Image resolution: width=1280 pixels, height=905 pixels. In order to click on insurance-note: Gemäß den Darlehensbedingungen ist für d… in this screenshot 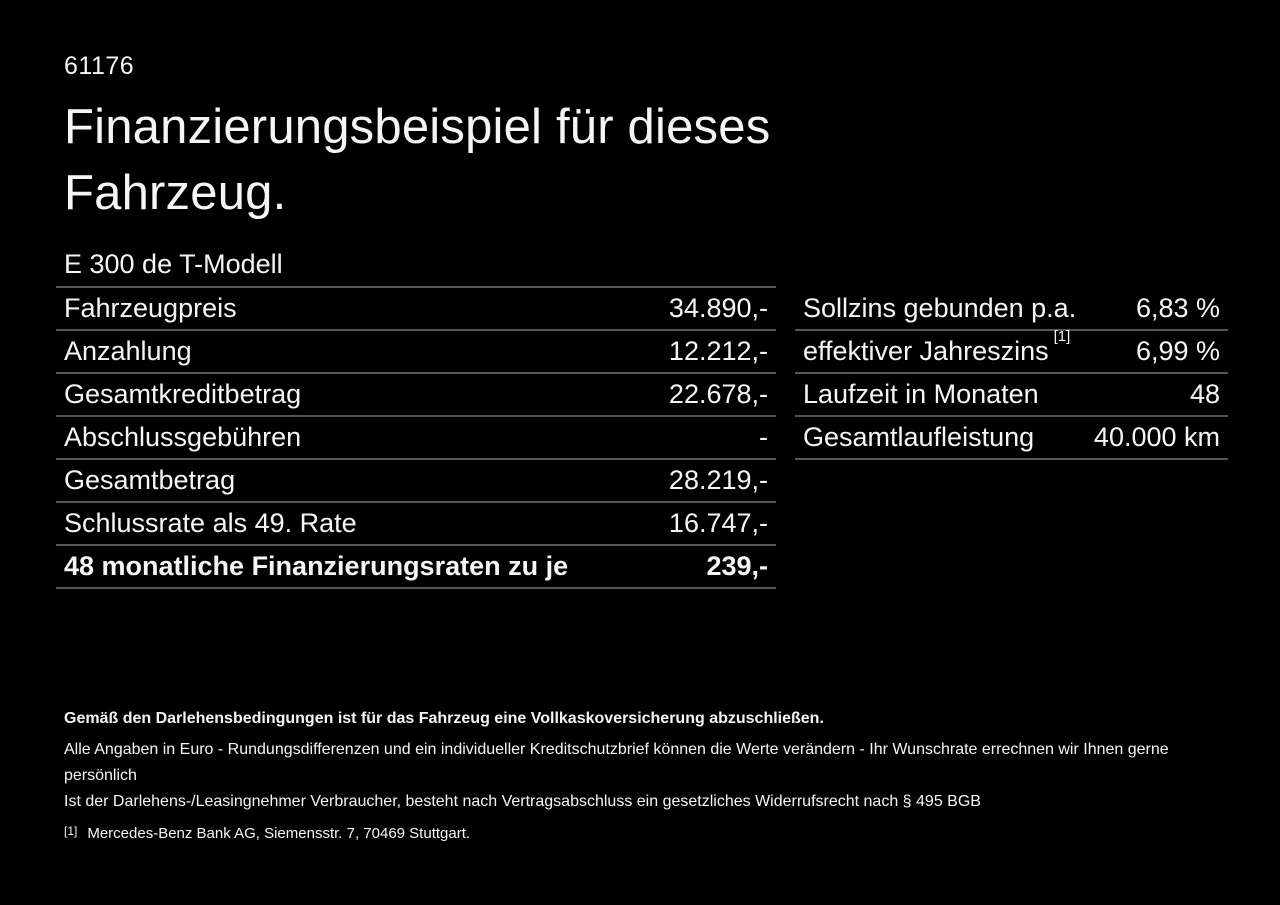, I will do `click(444, 718)`.